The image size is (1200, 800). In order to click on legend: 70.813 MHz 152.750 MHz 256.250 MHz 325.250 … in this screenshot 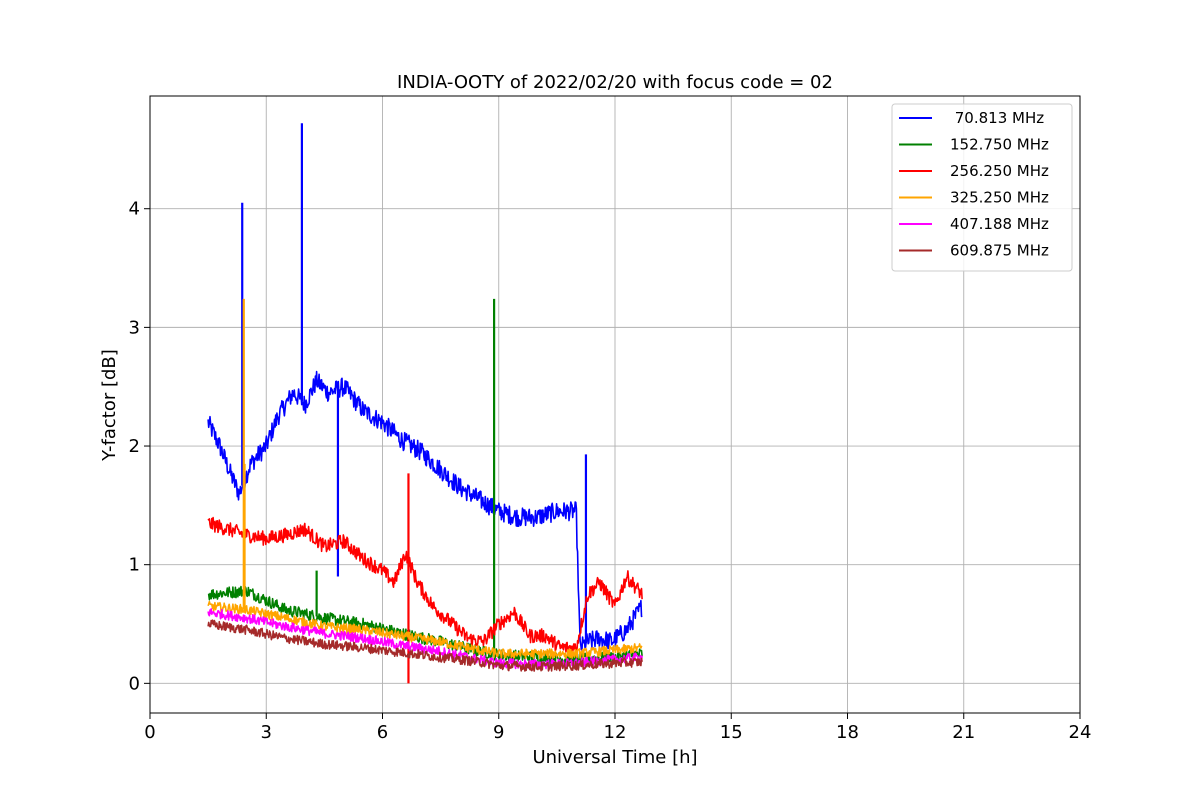, I will do `click(982, 187)`.